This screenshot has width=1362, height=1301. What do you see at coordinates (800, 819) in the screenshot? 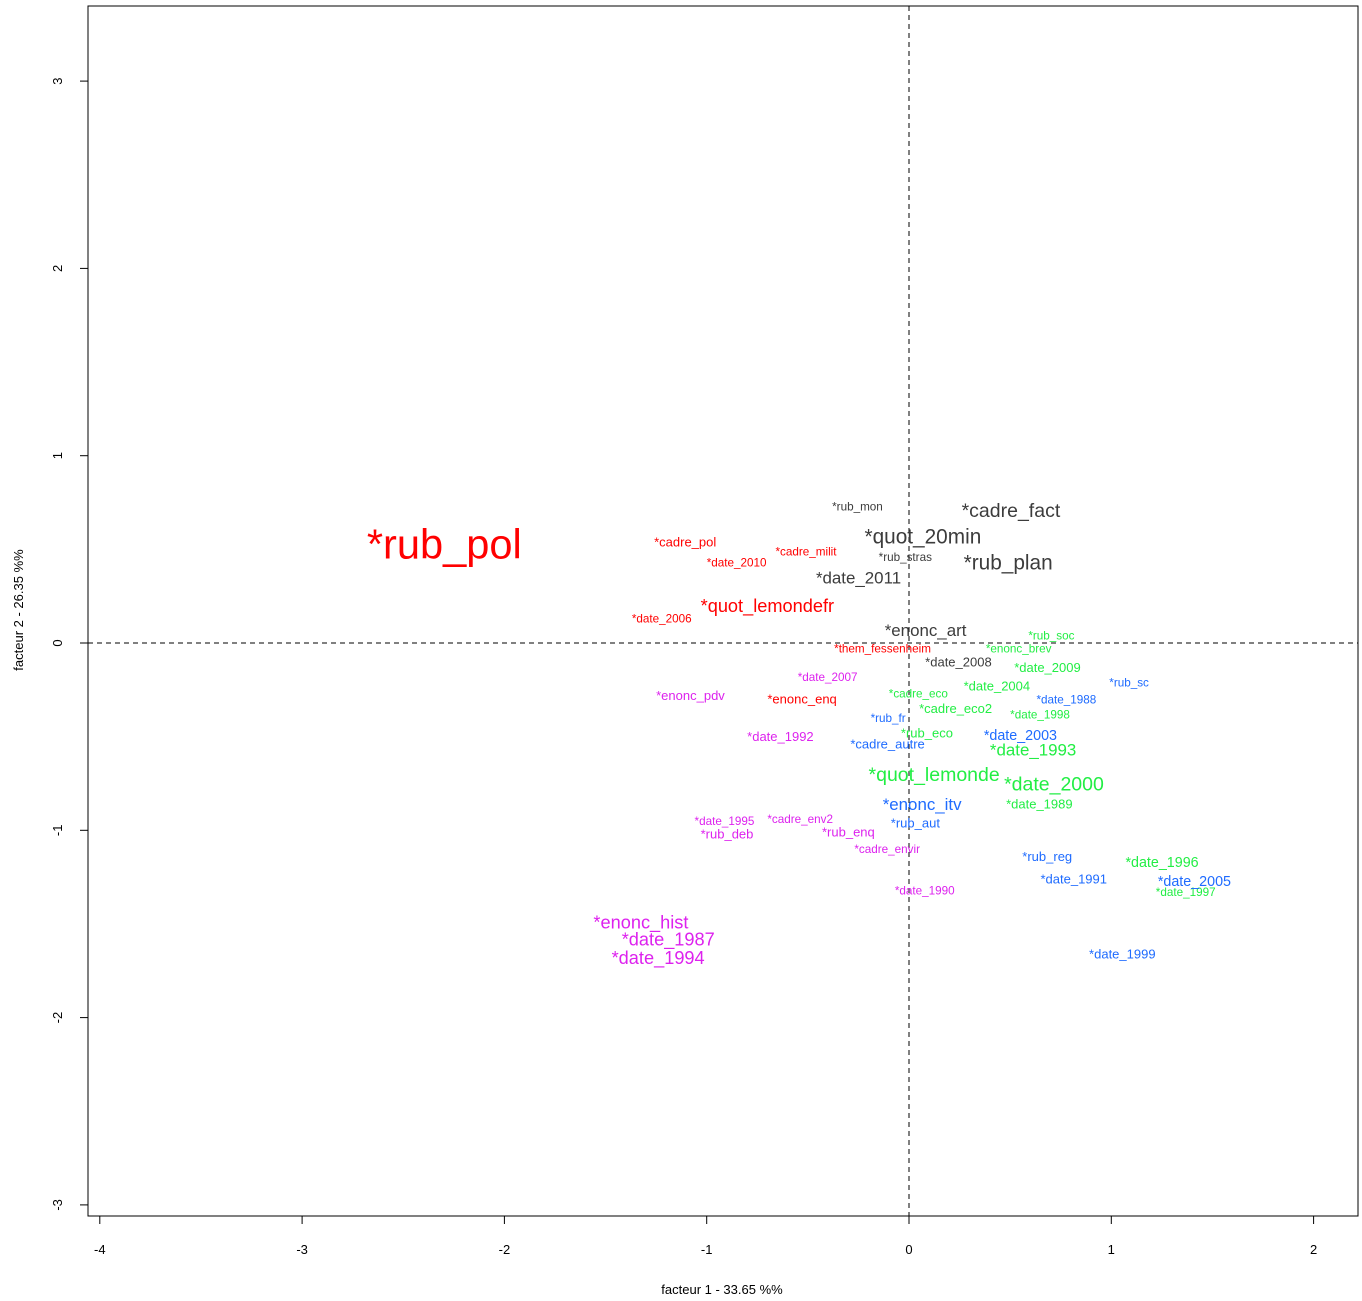
I see `point-label: *cadre_env2` at bounding box center [800, 819].